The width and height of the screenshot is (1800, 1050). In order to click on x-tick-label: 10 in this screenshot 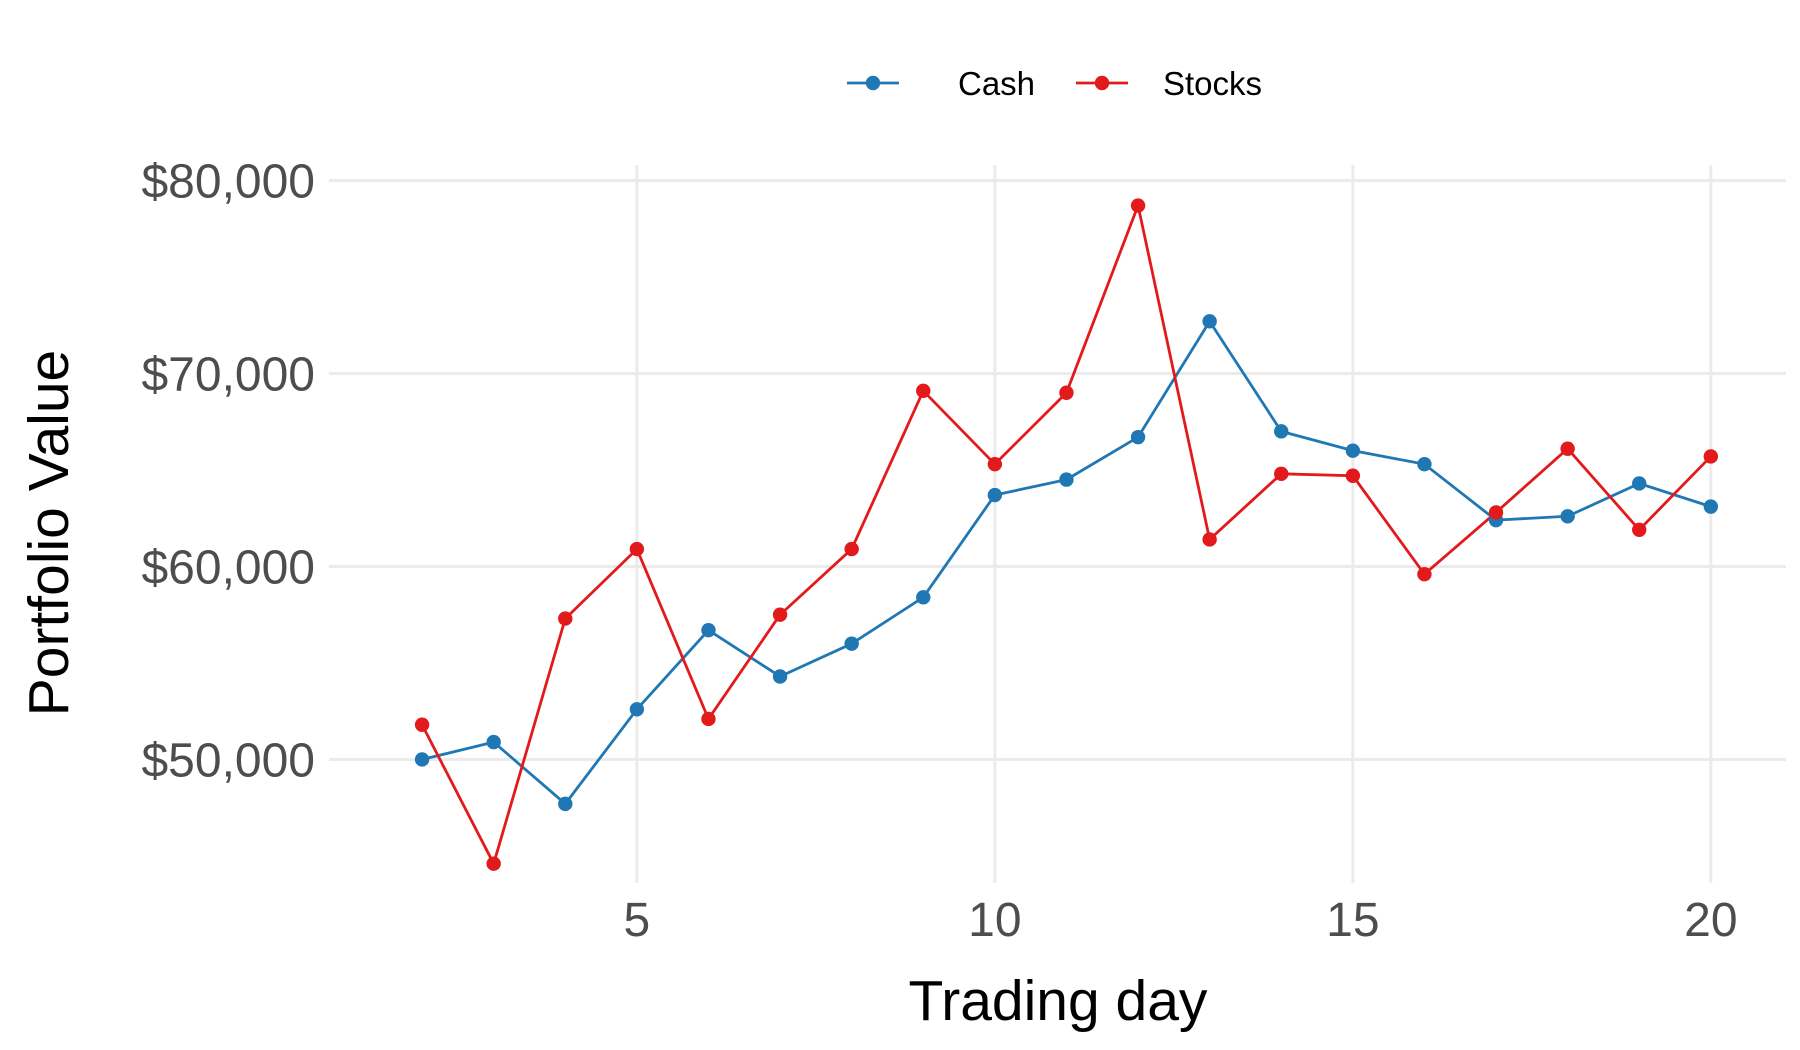, I will do `click(994, 920)`.